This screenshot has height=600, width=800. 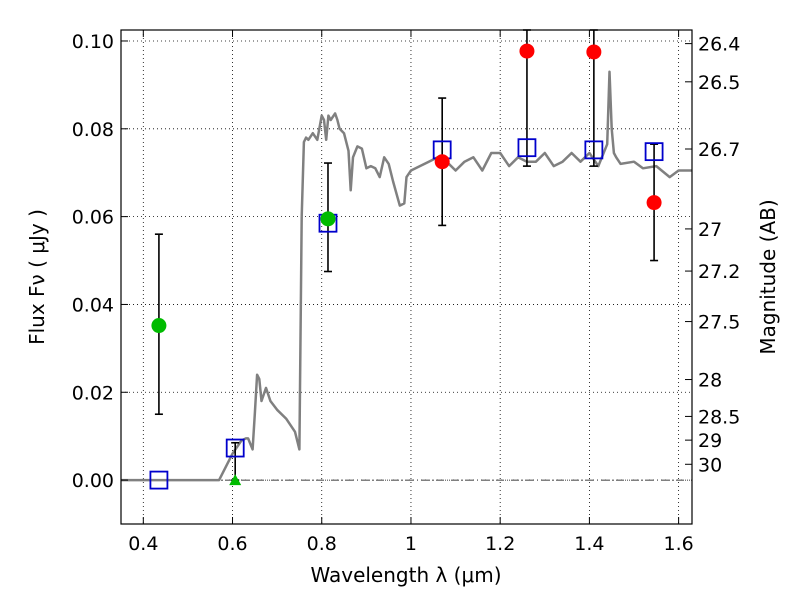 What do you see at coordinates (710, 441) in the screenshot?
I see `magnitude-tick-label: 29` at bounding box center [710, 441].